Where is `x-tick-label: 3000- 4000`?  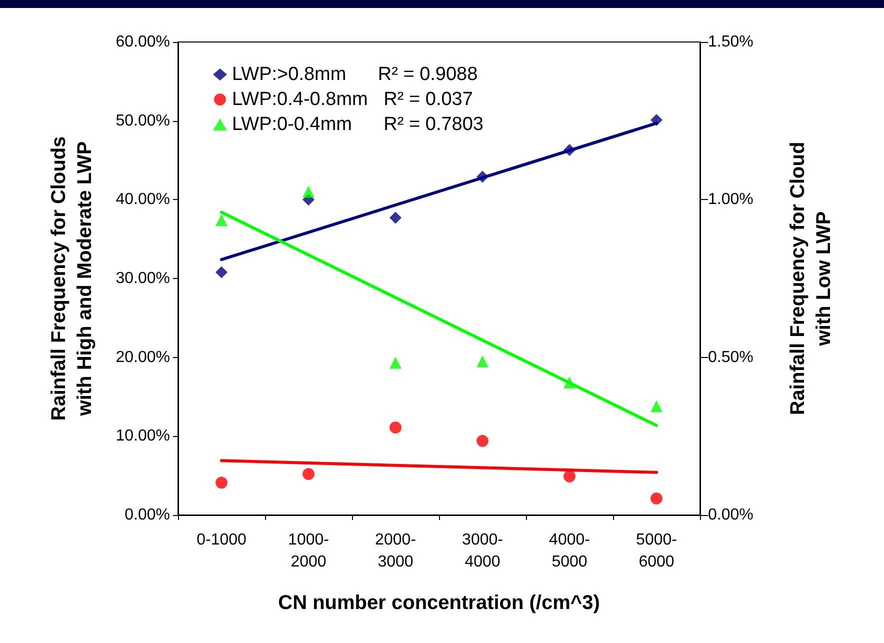
x-tick-label: 3000- 4000 is located at coordinates (482, 551).